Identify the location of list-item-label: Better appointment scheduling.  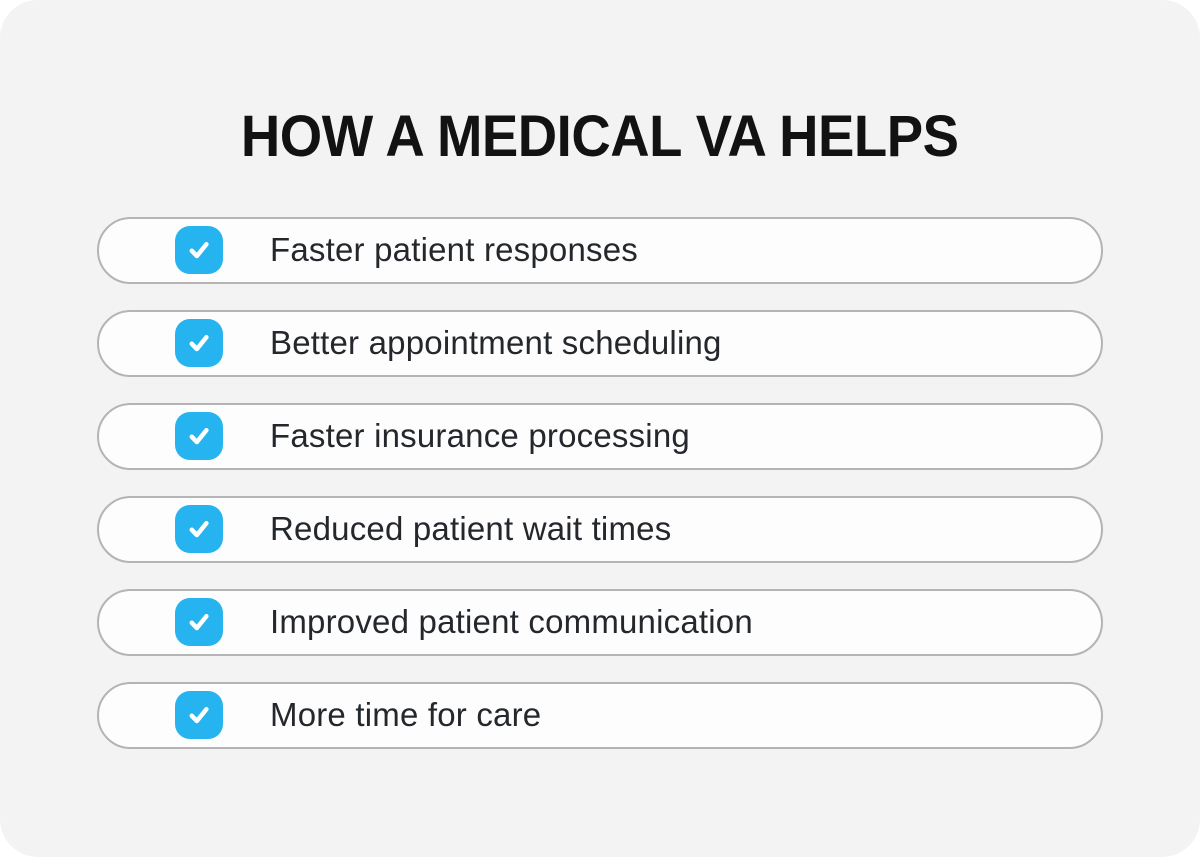
(496, 343).